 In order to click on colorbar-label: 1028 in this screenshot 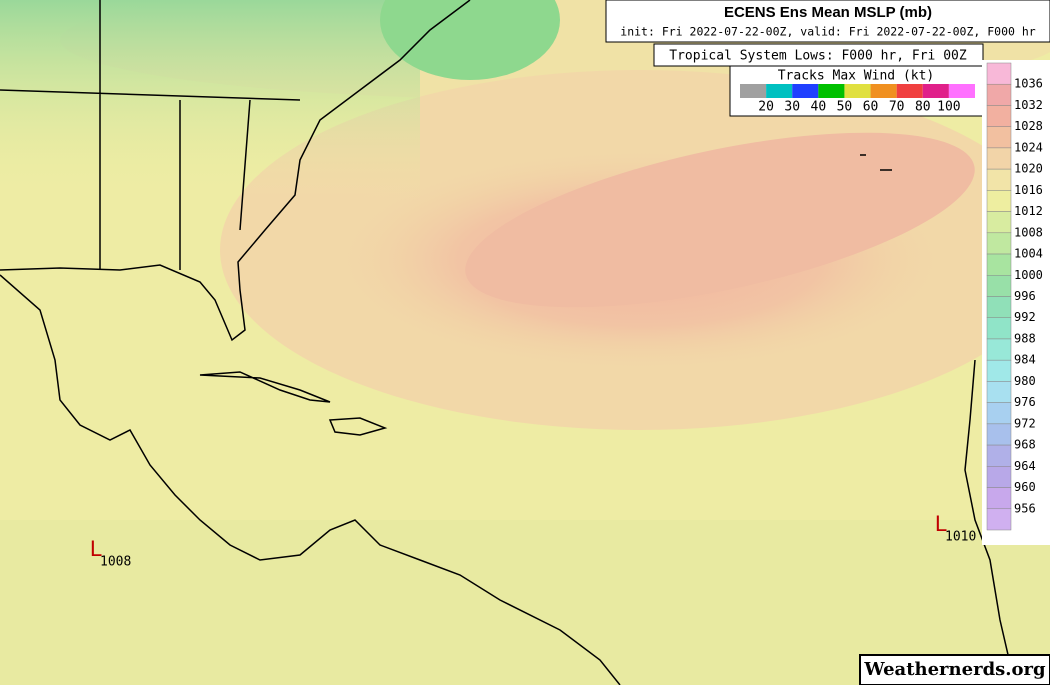, I will do `click(1028, 126)`.